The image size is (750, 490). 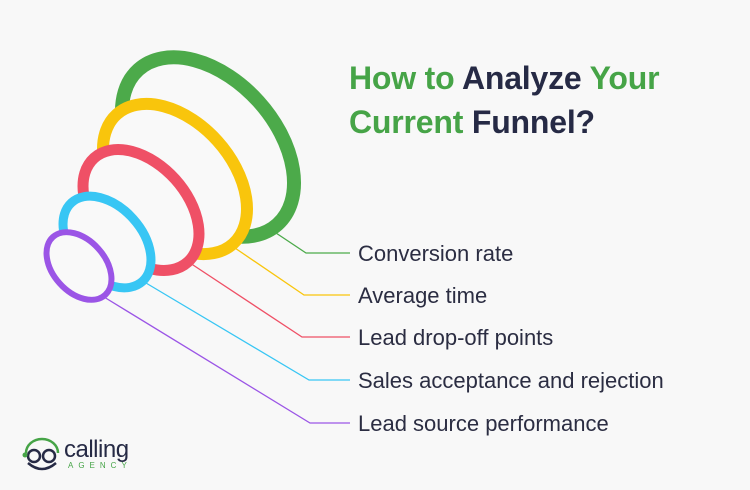 I want to click on title-line-1: How to Analyze Your, so click(x=504, y=78).